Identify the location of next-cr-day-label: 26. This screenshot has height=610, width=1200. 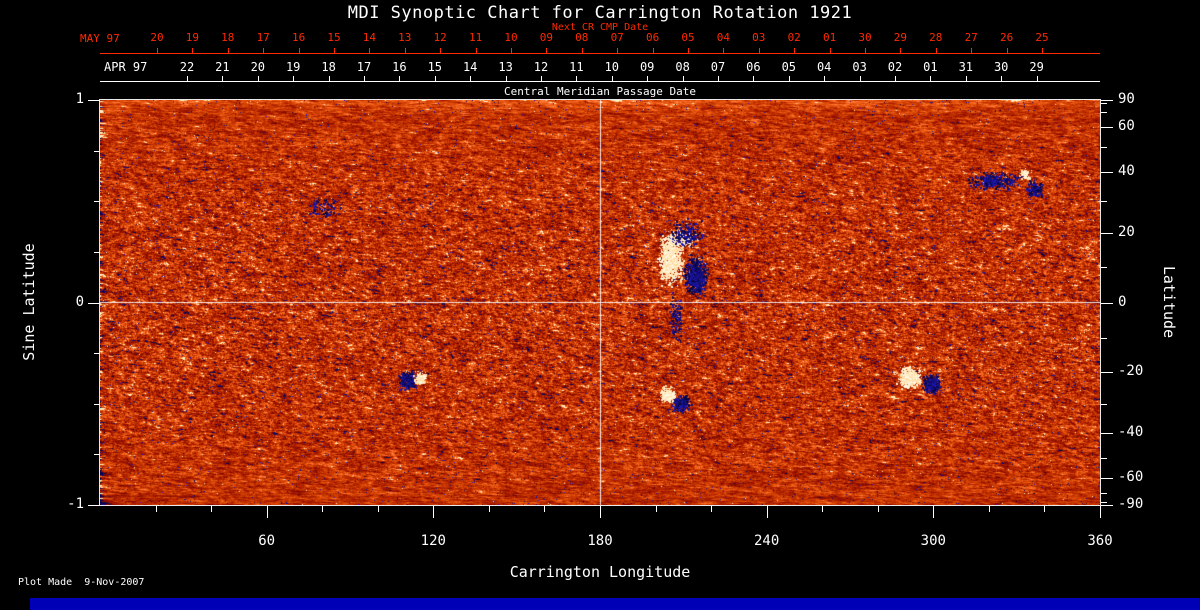
(1006, 37).